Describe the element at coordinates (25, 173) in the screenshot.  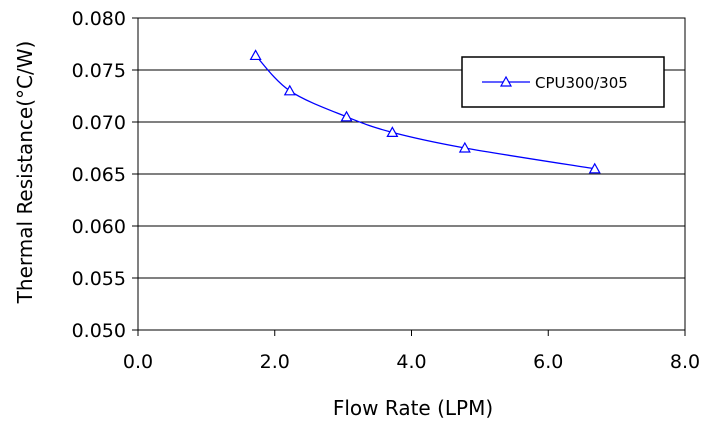
I see `y-axis-title: Thermal Resistance(°C/W)` at that location.